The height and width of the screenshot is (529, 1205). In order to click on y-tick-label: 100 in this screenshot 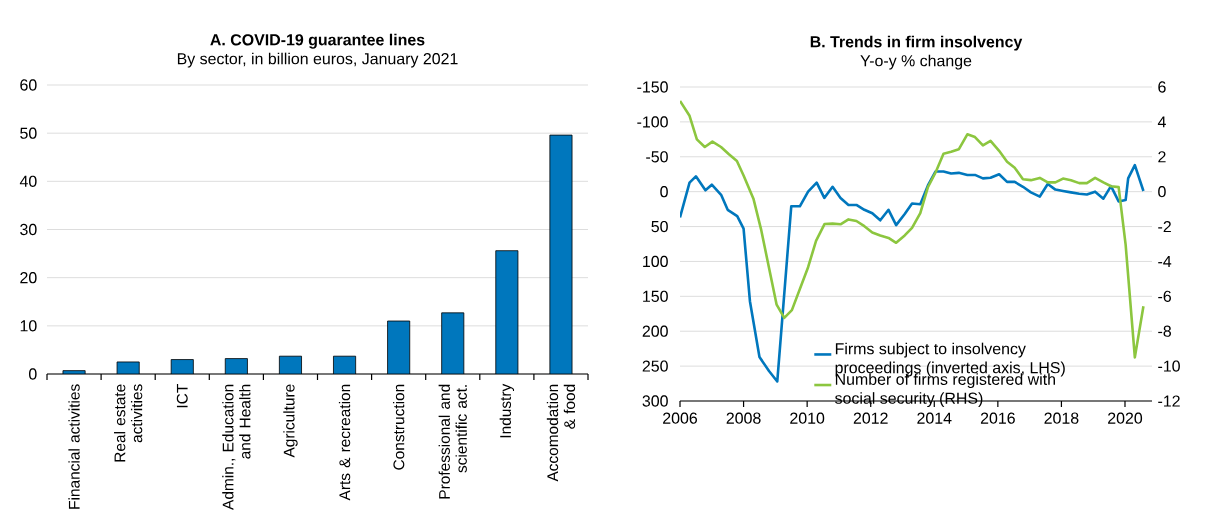, I will do `click(655, 261)`.